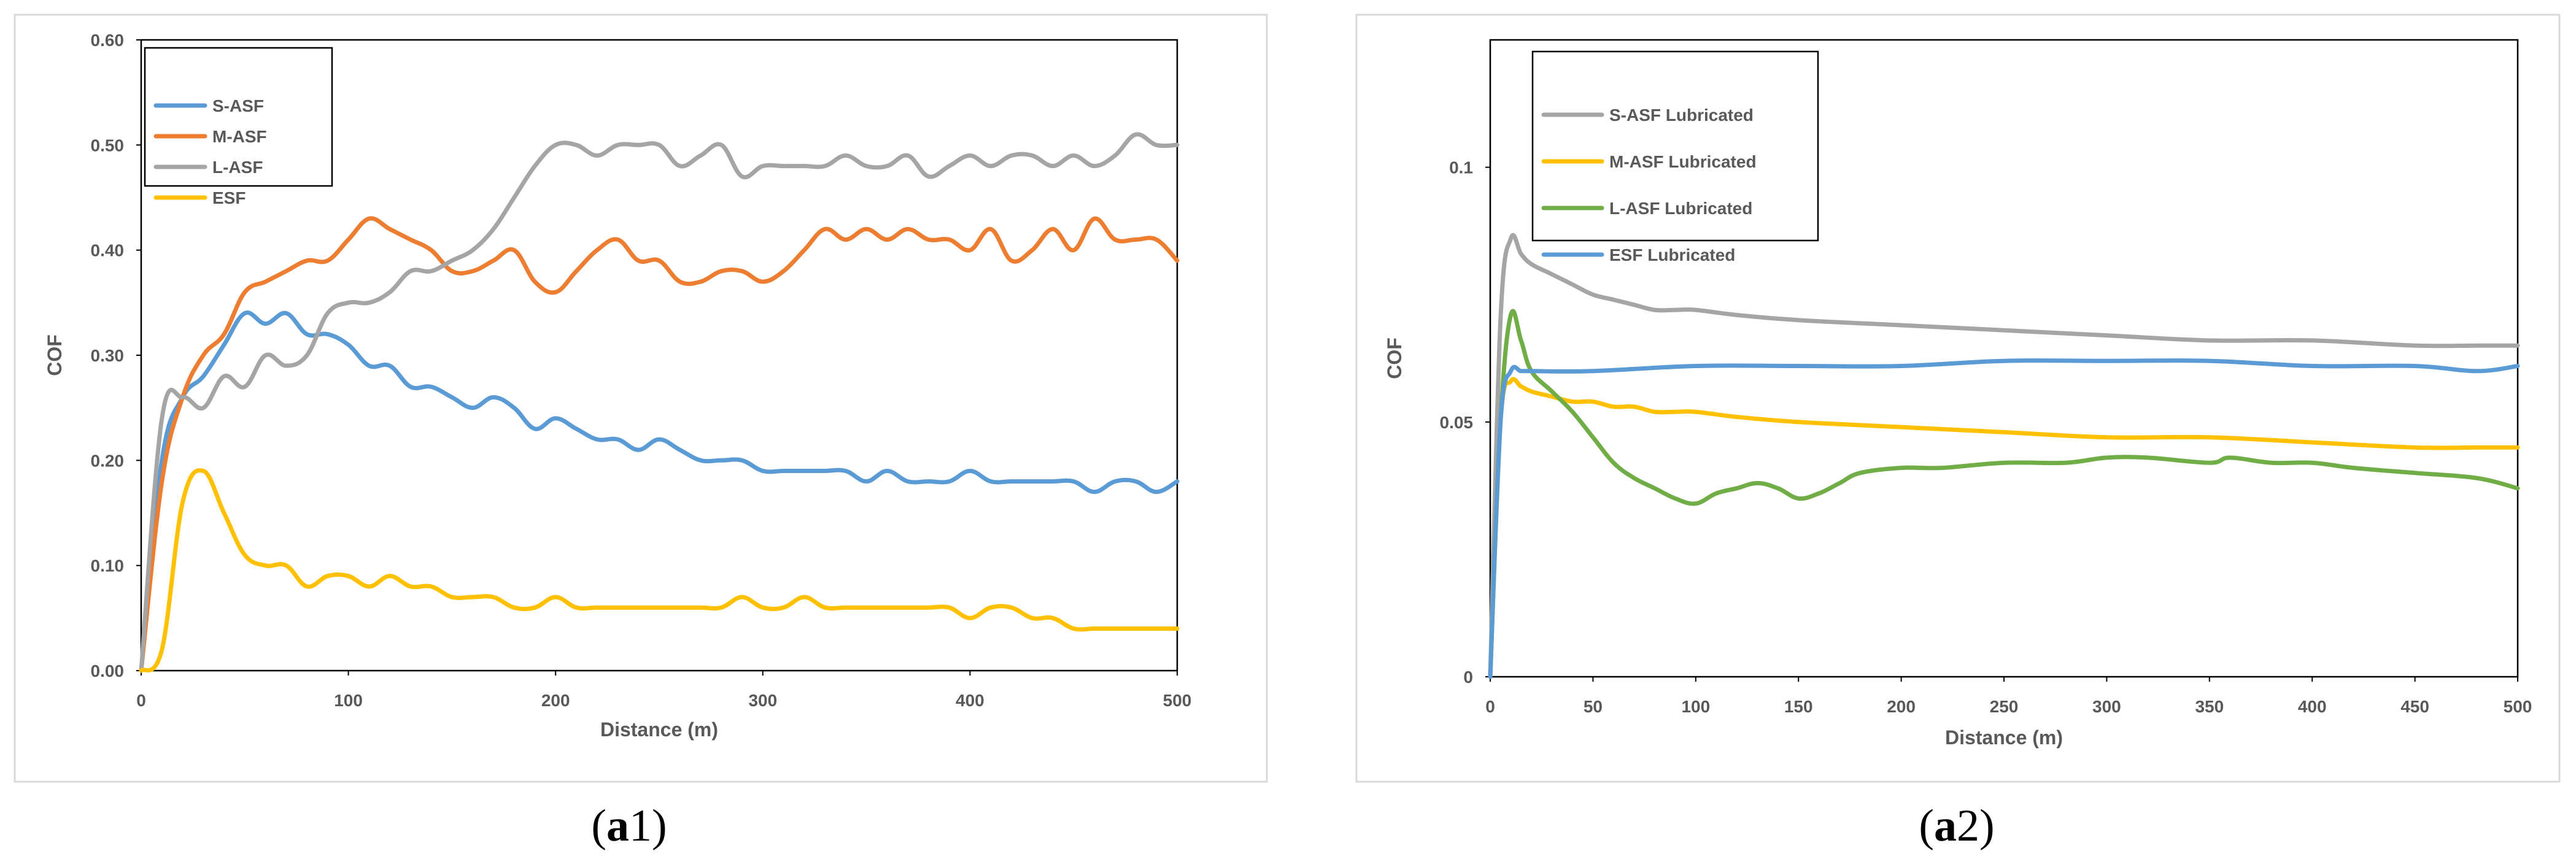 This screenshot has height=859, width=2576. Describe the element at coordinates (237, 167) in the screenshot. I see `legend-label: L-ASF` at that location.